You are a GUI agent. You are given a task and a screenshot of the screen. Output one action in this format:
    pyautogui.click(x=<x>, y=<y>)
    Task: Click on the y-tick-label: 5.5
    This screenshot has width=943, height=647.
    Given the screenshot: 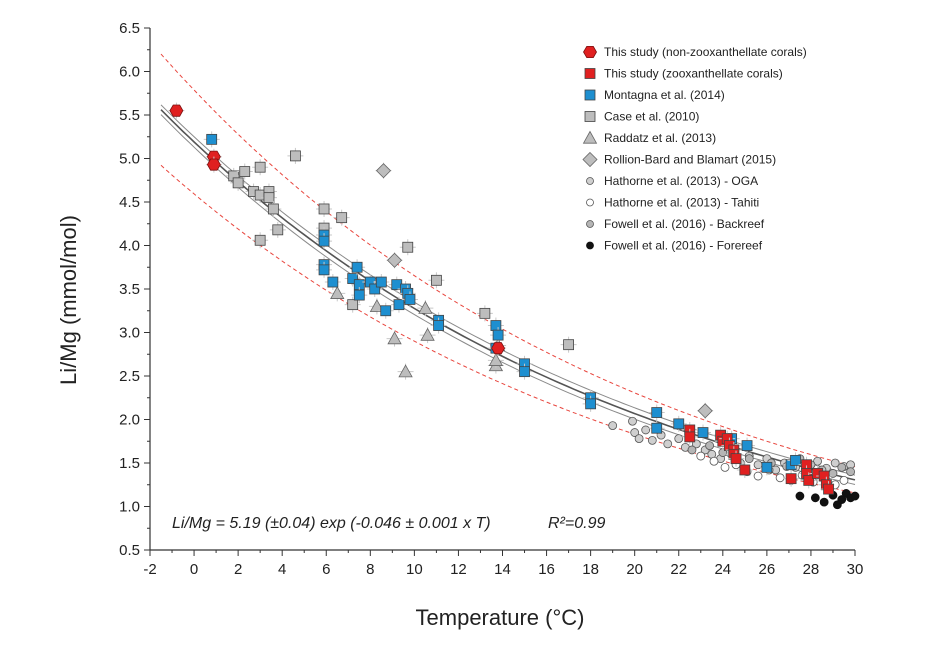 What is the action you would take?
    pyautogui.click(x=129, y=115)
    